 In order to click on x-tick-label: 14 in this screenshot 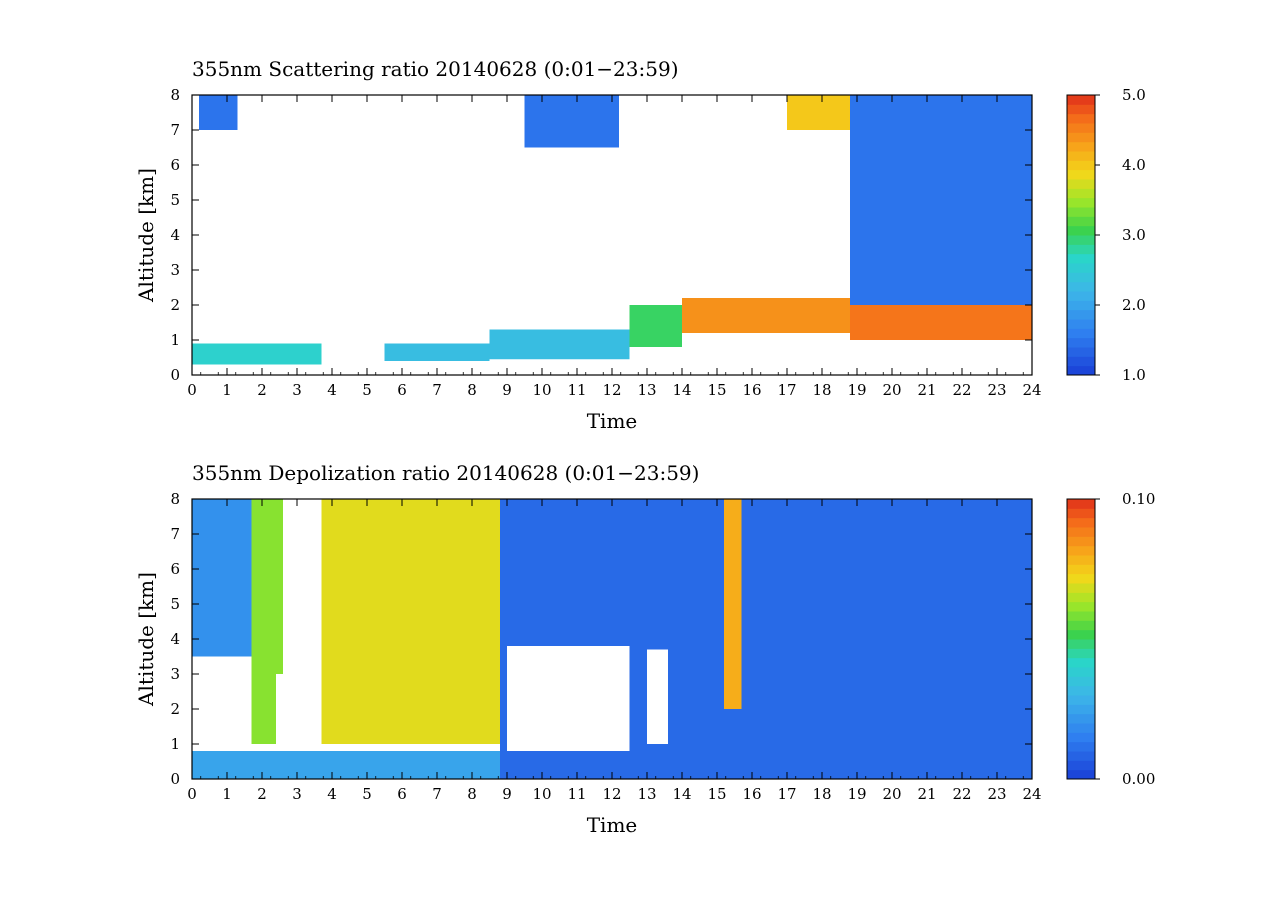, I will do `click(681, 794)`.